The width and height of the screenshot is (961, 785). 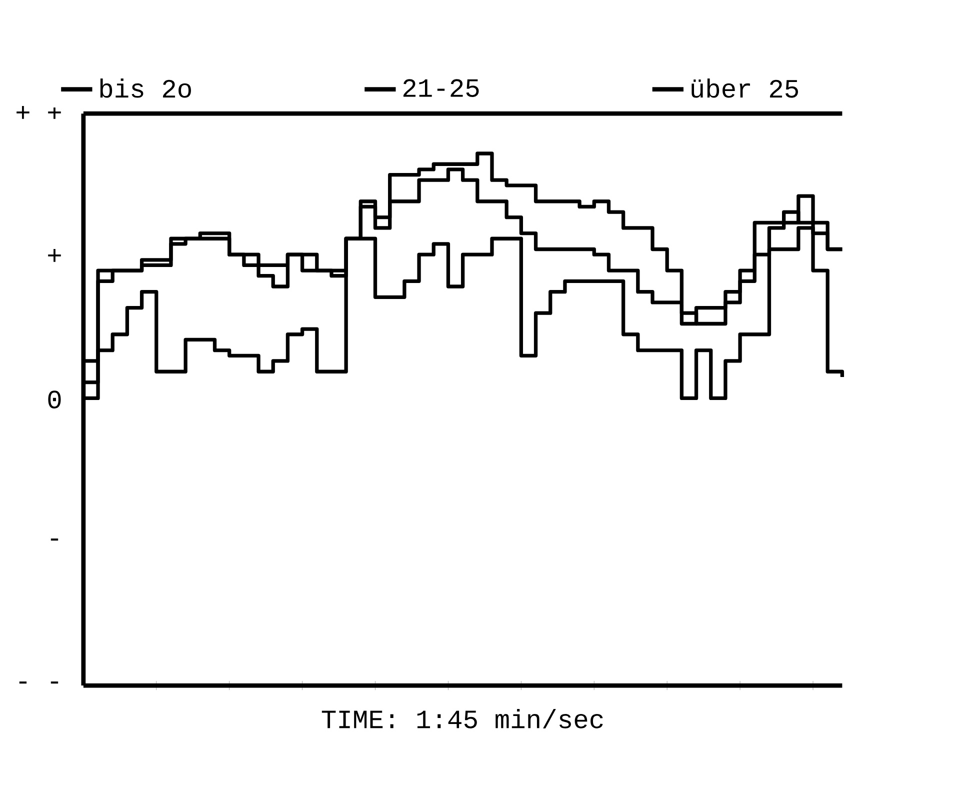 What do you see at coordinates (145, 88) in the screenshot?
I see `legend-label: bis 2o` at bounding box center [145, 88].